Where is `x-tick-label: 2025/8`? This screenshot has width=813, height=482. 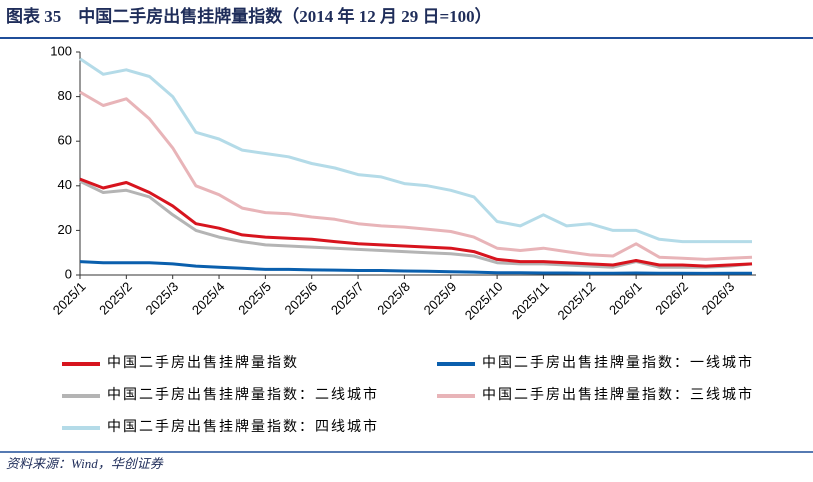 x-tick-label: 2025/8 is located at coordinates (393, 298).